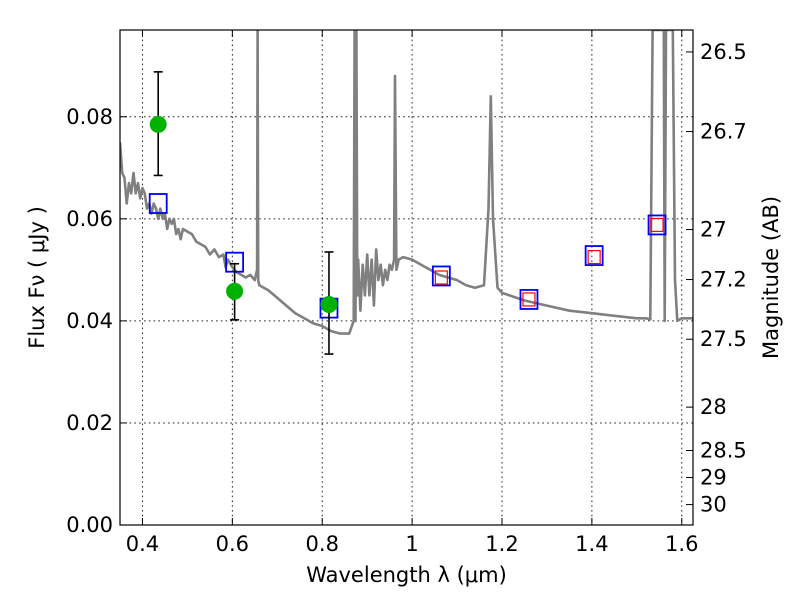  Describe the element at coordinates (713, 505) in the screenshot. I see `right-tick-label: 30` at that location.